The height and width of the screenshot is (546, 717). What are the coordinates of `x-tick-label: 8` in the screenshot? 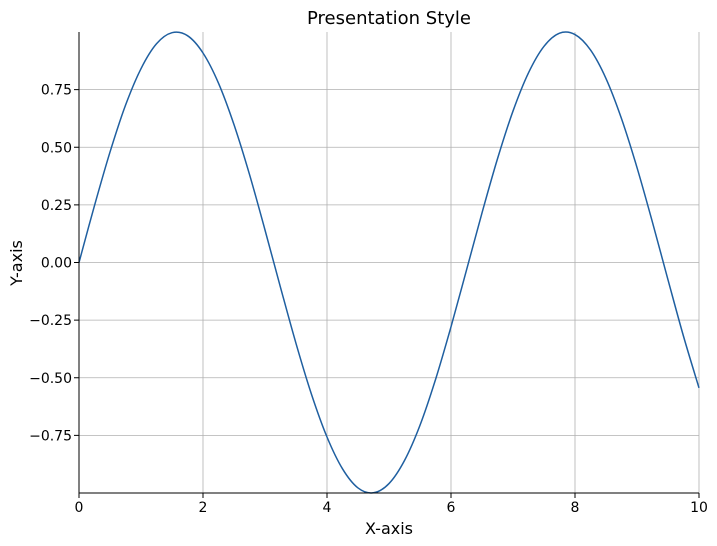 It's located at (575, 508).